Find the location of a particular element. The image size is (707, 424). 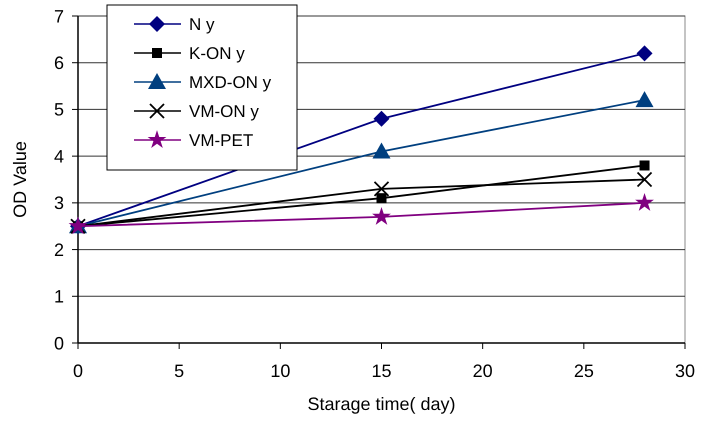

x-tick-label: 25 is located at coordinates (584, 371).